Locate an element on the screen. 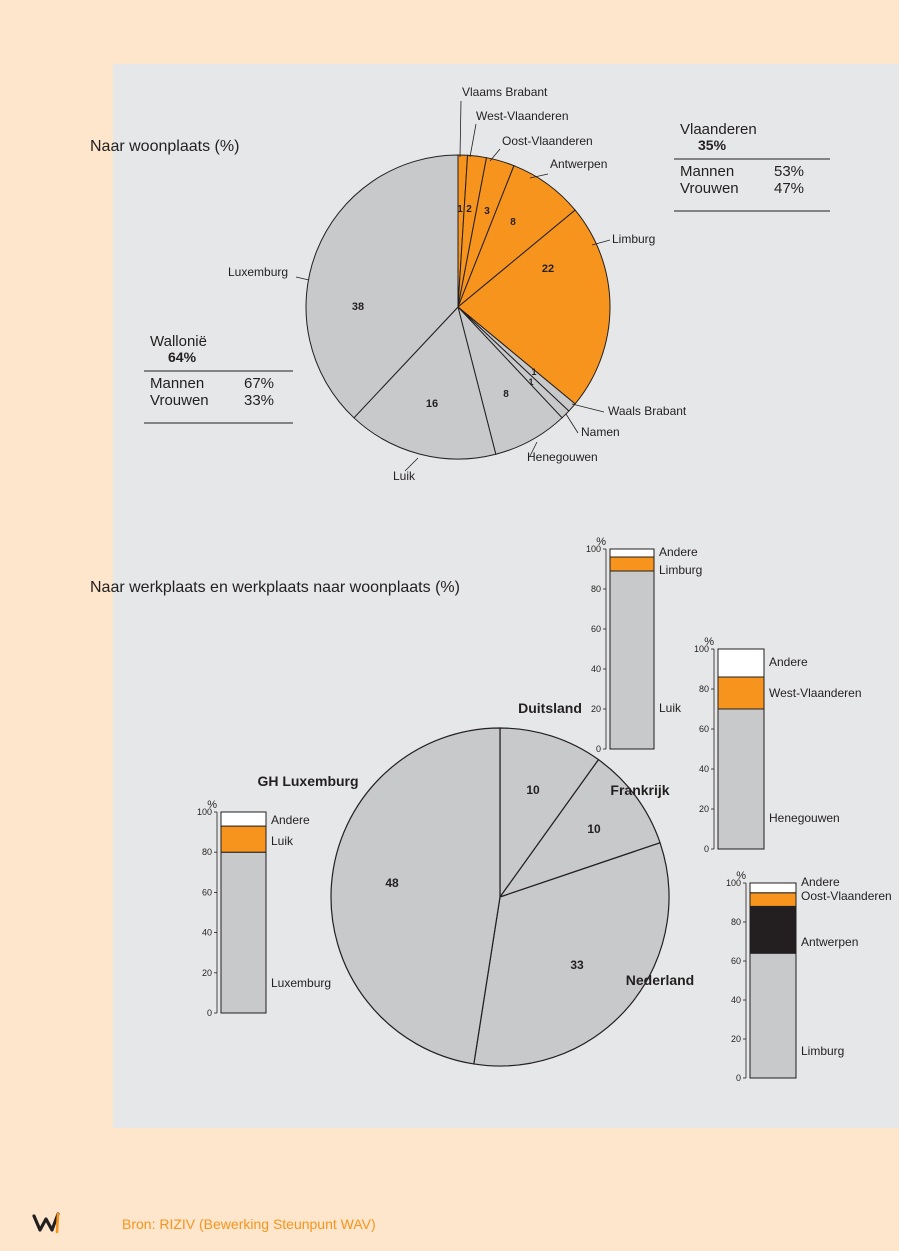  bar-duitsland-label-luik: Luik is located at coordinates (670, 708).